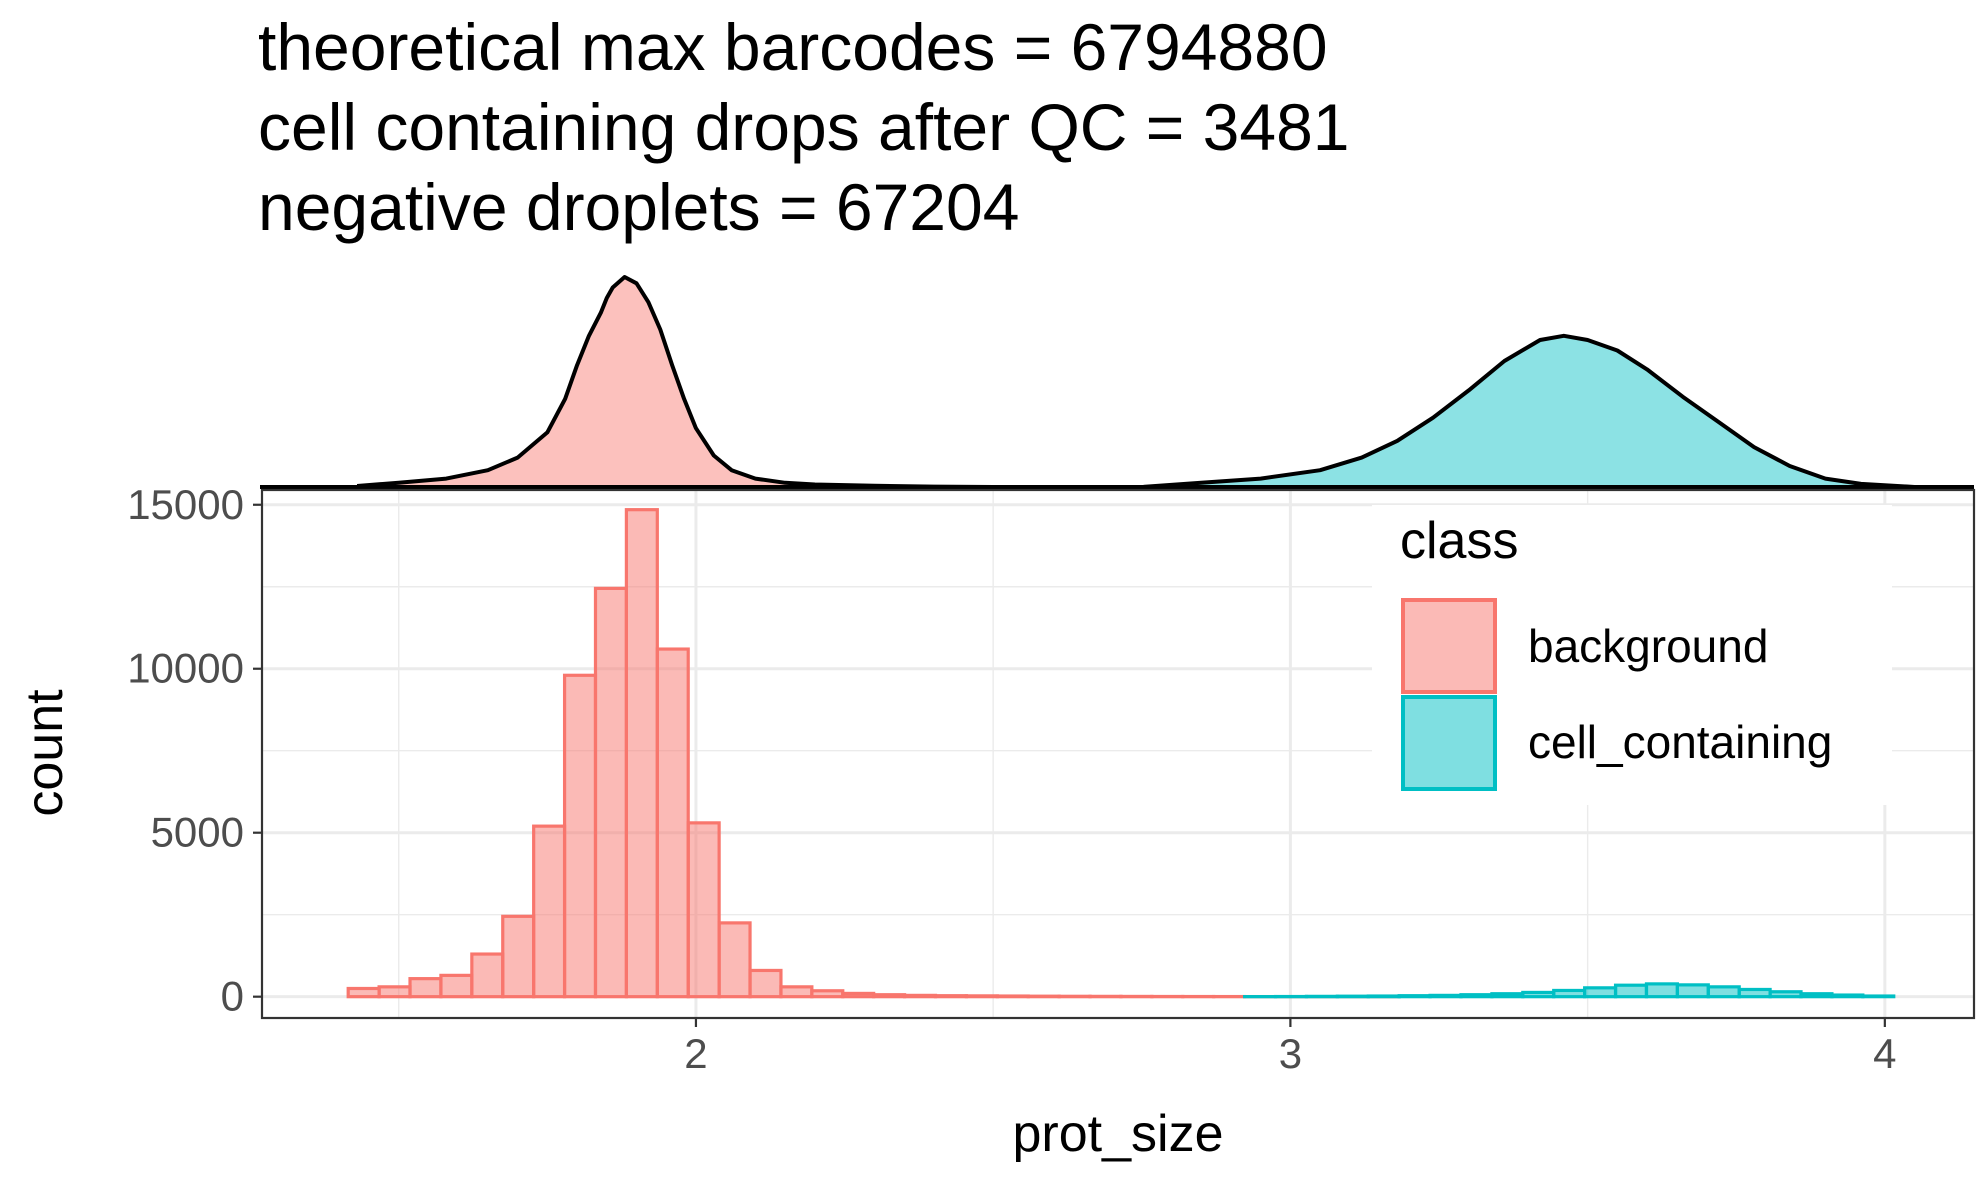 Image resolution: width=1988 pixels, height=1180 pixels. Describe the element at coordinates (1680, 742) in the screenshot. I see `legend-label-cell-containing: cell_containing` at that location.